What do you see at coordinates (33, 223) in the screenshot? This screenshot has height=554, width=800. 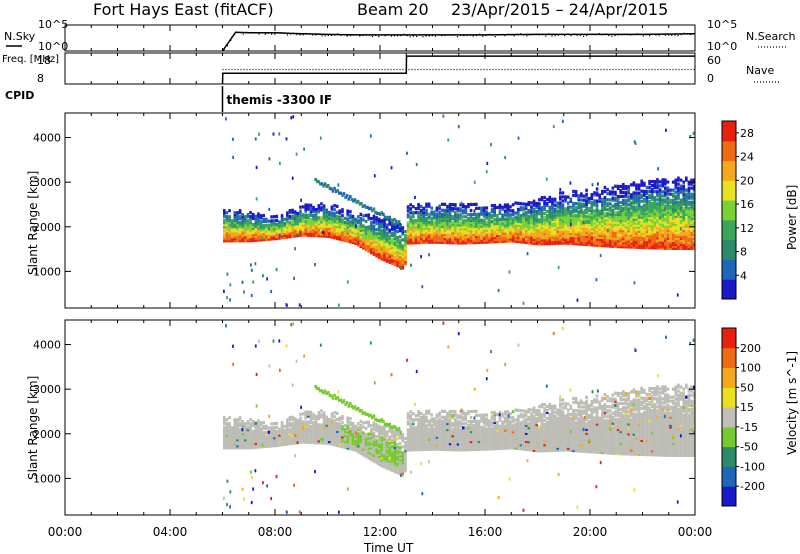 I see `power-y-label: Slant Range [km]` at bounding box center [33, 223].